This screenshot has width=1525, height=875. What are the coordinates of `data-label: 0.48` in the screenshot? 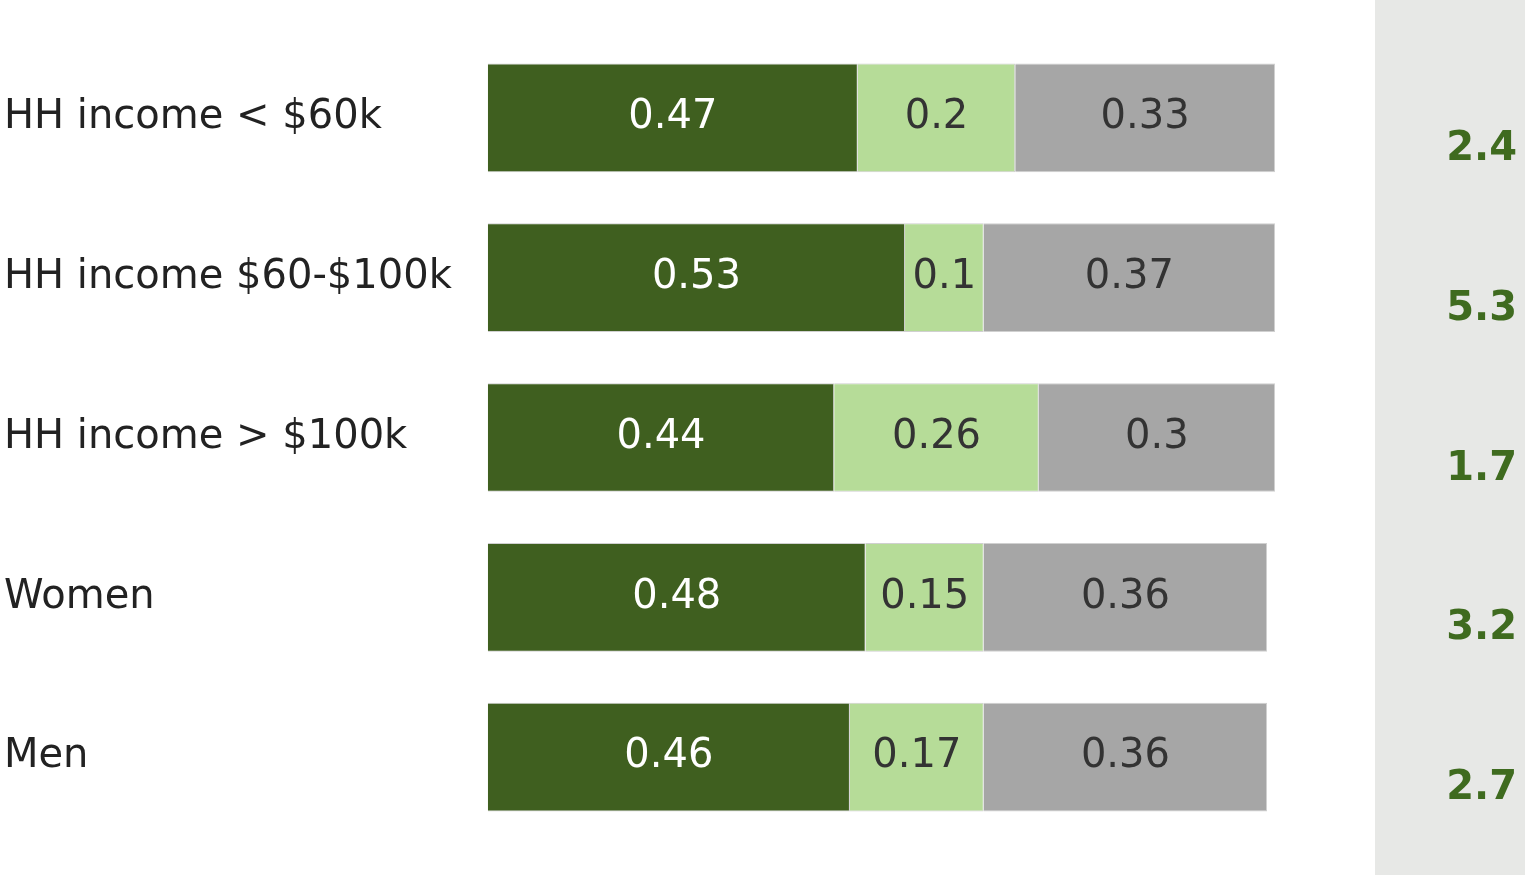 It's located at (677, 593).